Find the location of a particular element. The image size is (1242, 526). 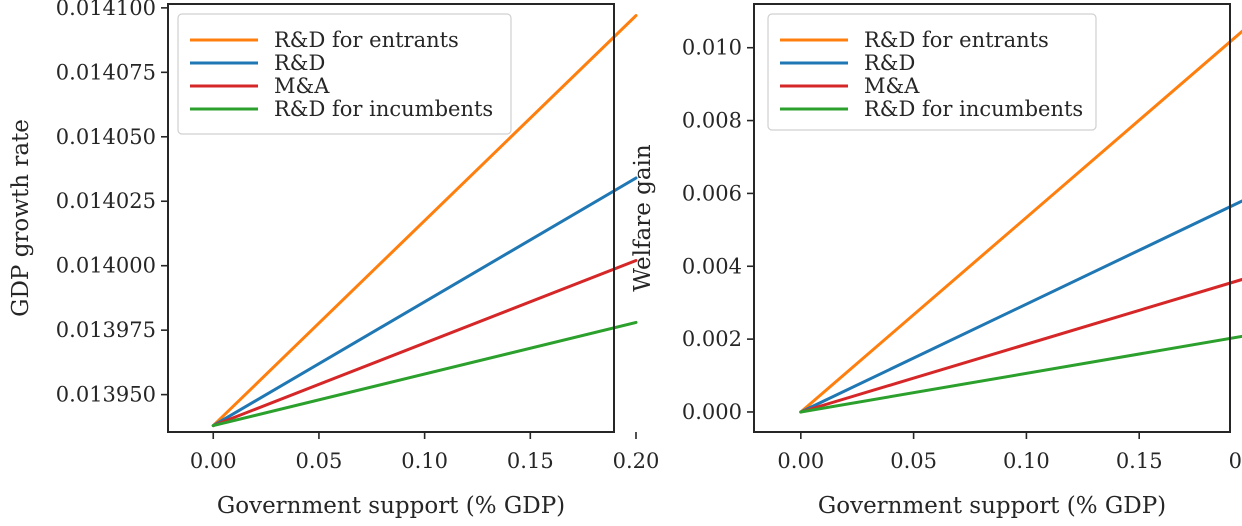

y-tick-label: 0.014100 is located at coordinates (106, 10).